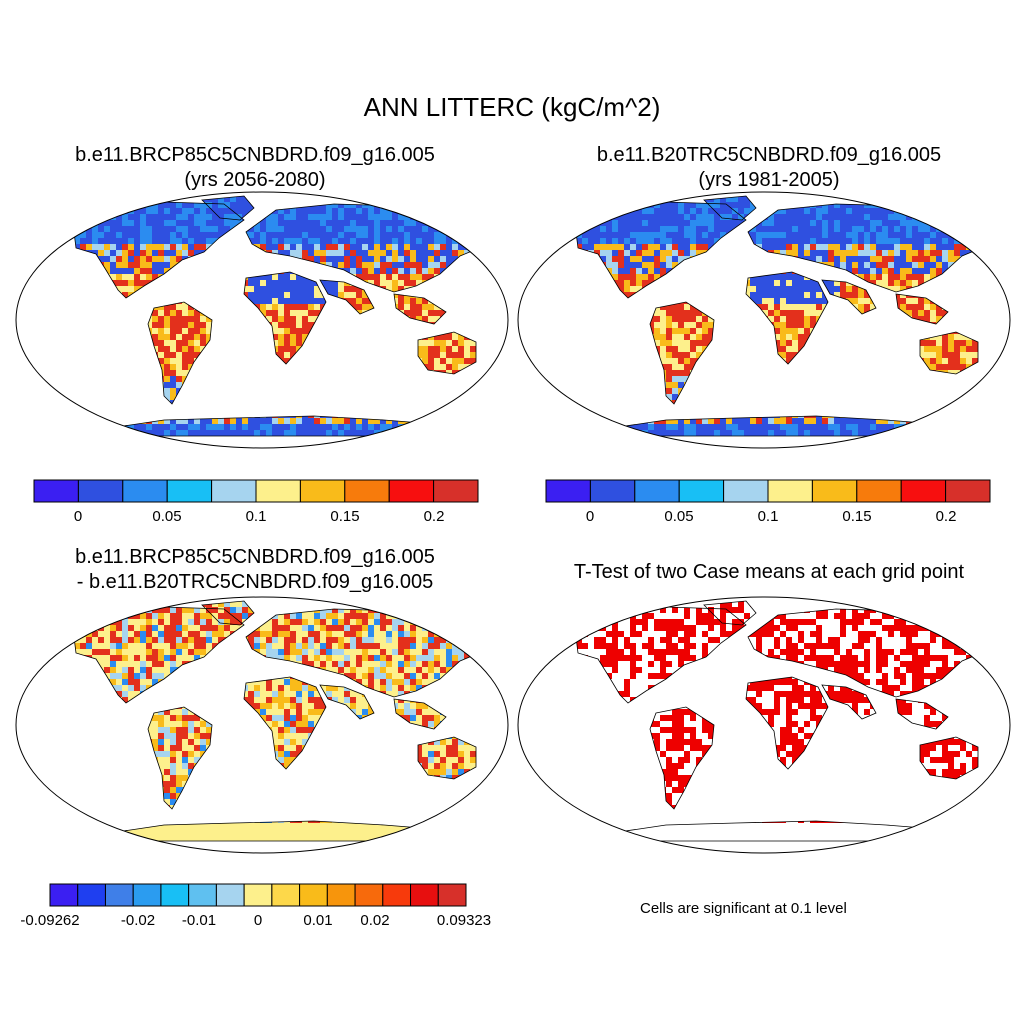 Image resolution: width=1024 pixels, height=1024 pixels. Describe the element at coordinates (78, 516) in the screenshot. I see `cbar1-label: 0` at that location.